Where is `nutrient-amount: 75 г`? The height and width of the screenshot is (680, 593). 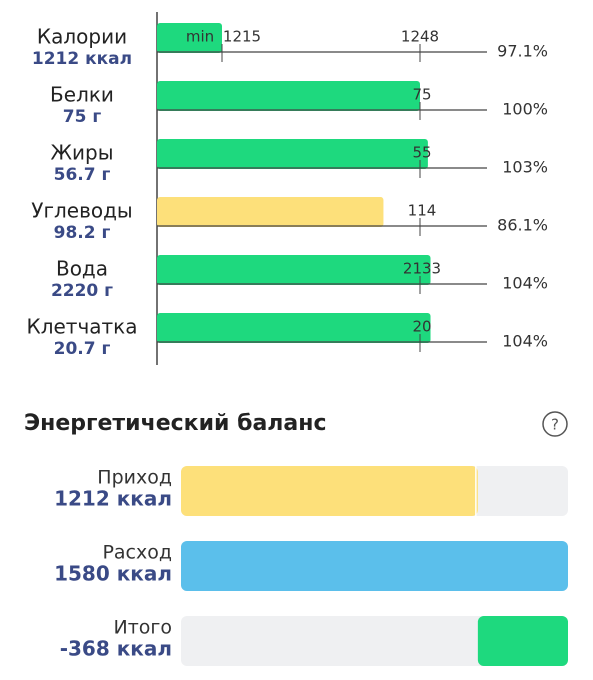 nutrient-amount: 75 г is located at coordinates (82, 117).